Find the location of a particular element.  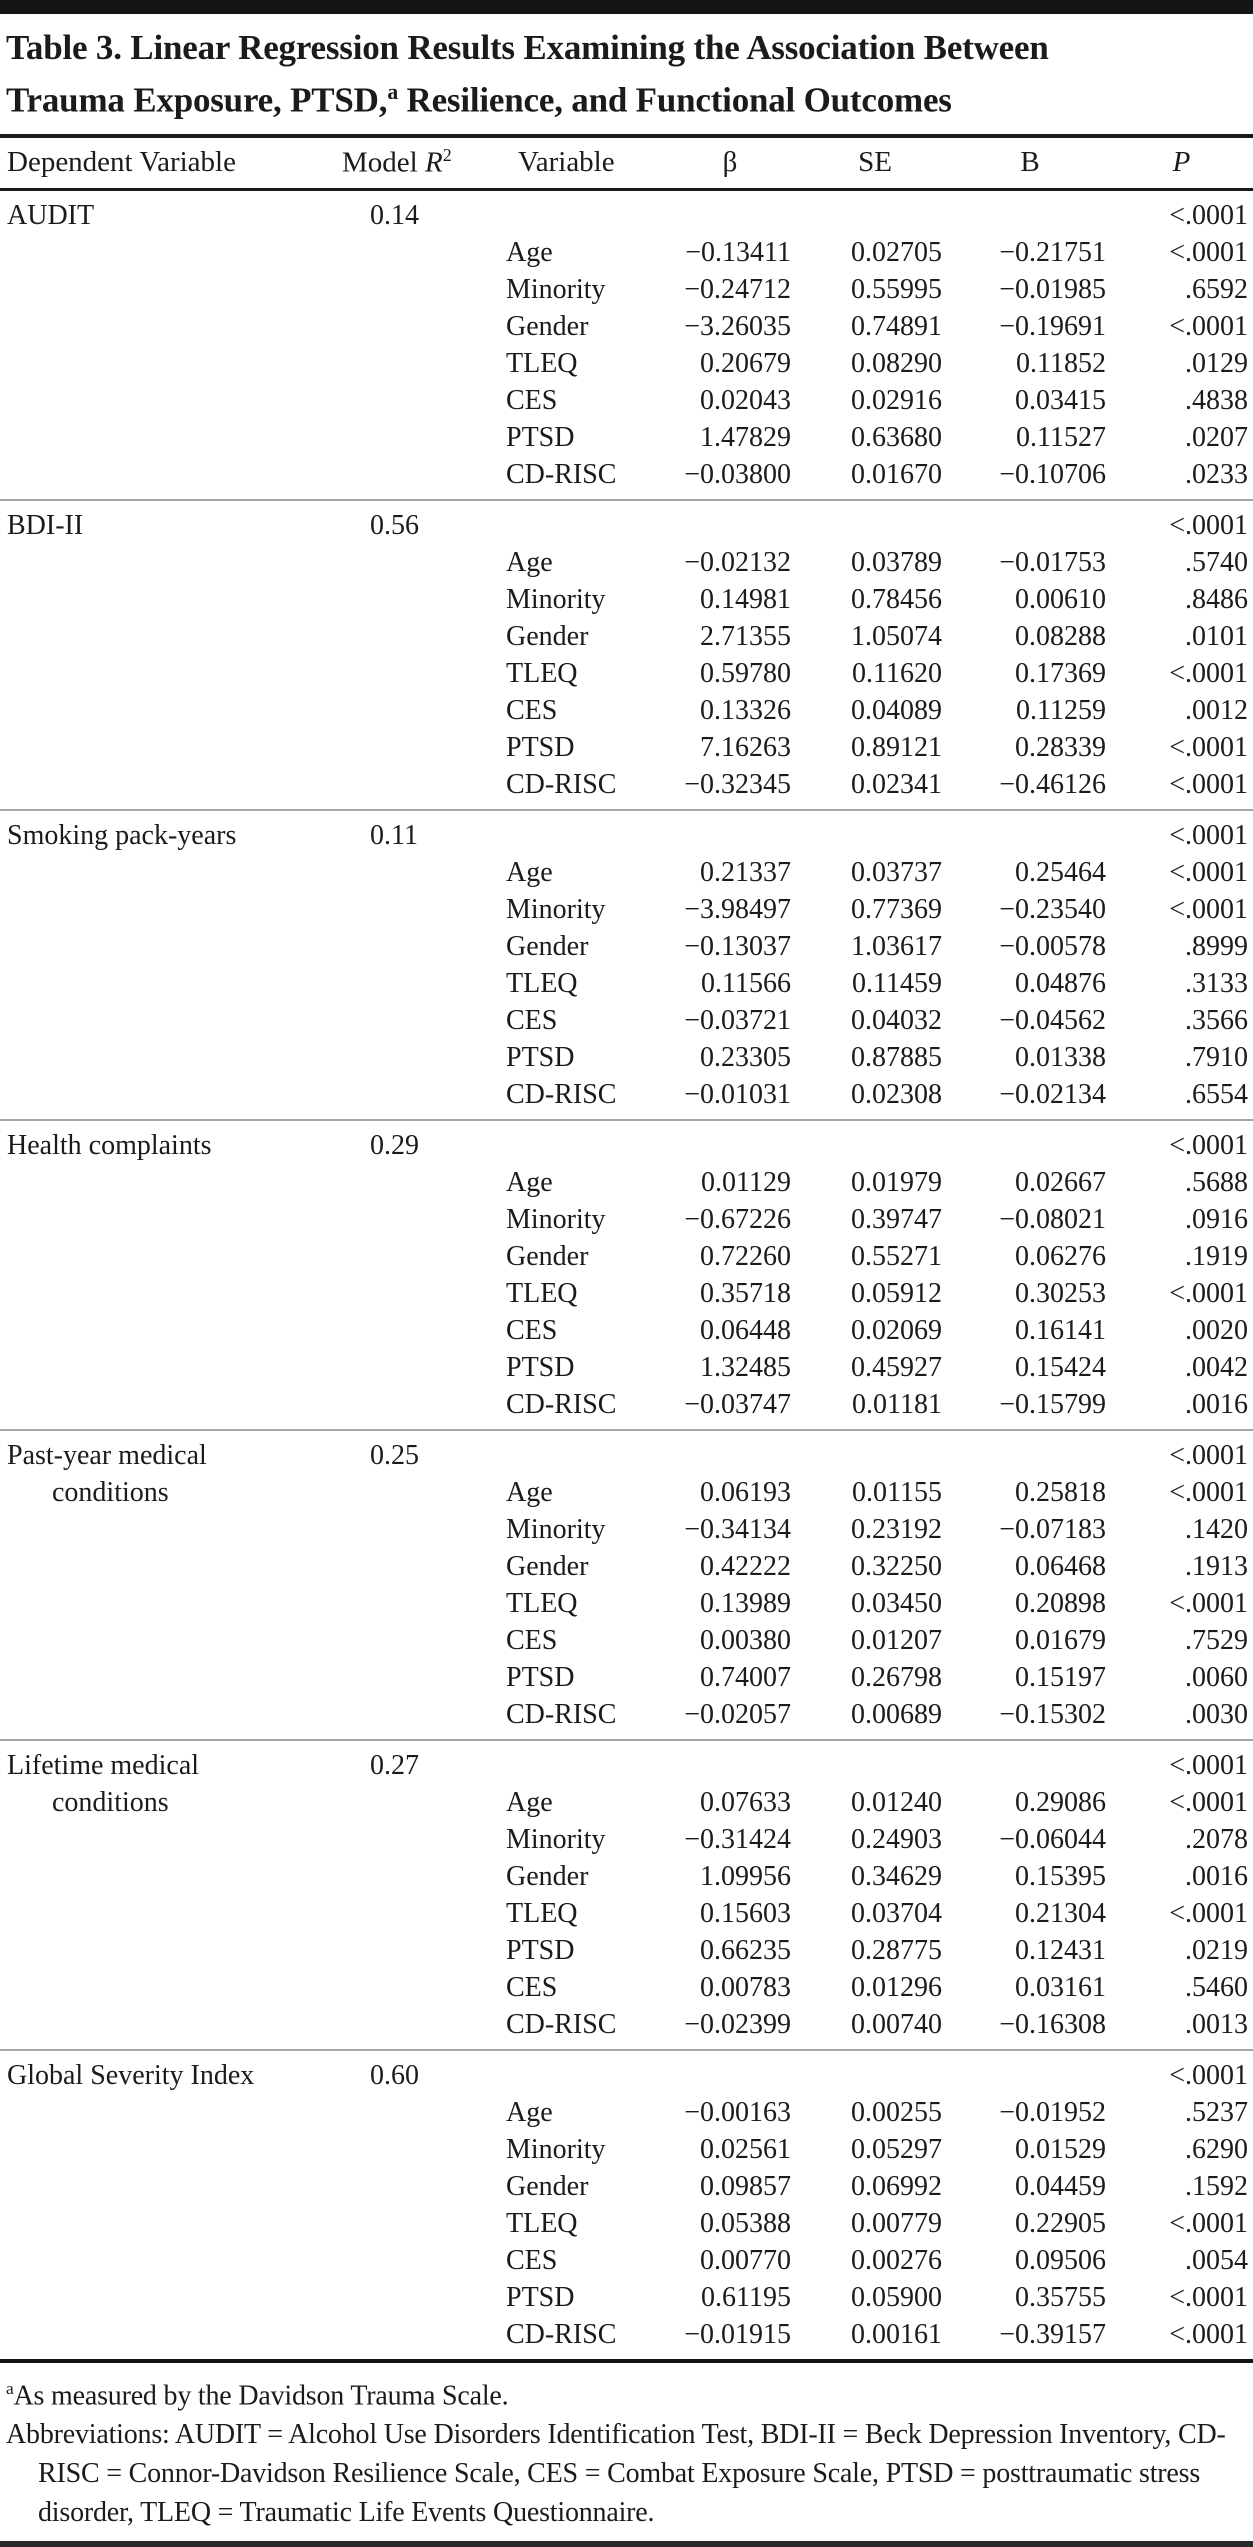

section-summary-row: Past-year medical 0.25 <.0001 is located at coordinates (626, 1451).